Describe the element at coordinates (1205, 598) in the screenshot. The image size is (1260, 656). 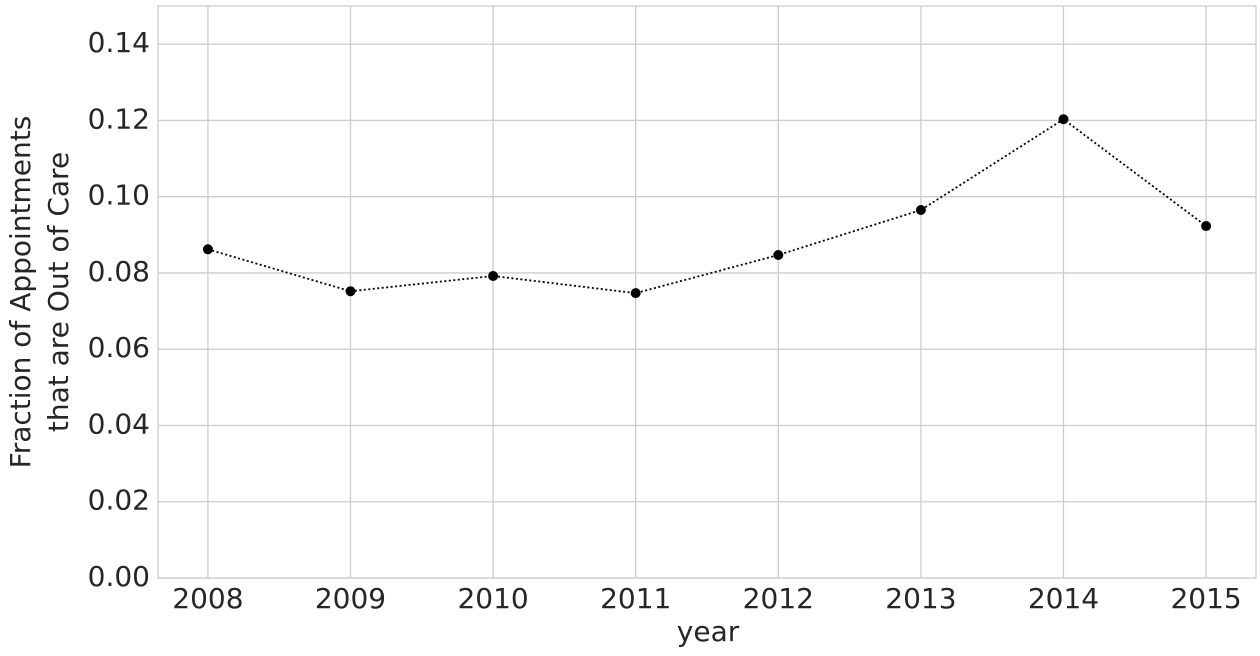
I see `x-tick-label: 2015` at that location.